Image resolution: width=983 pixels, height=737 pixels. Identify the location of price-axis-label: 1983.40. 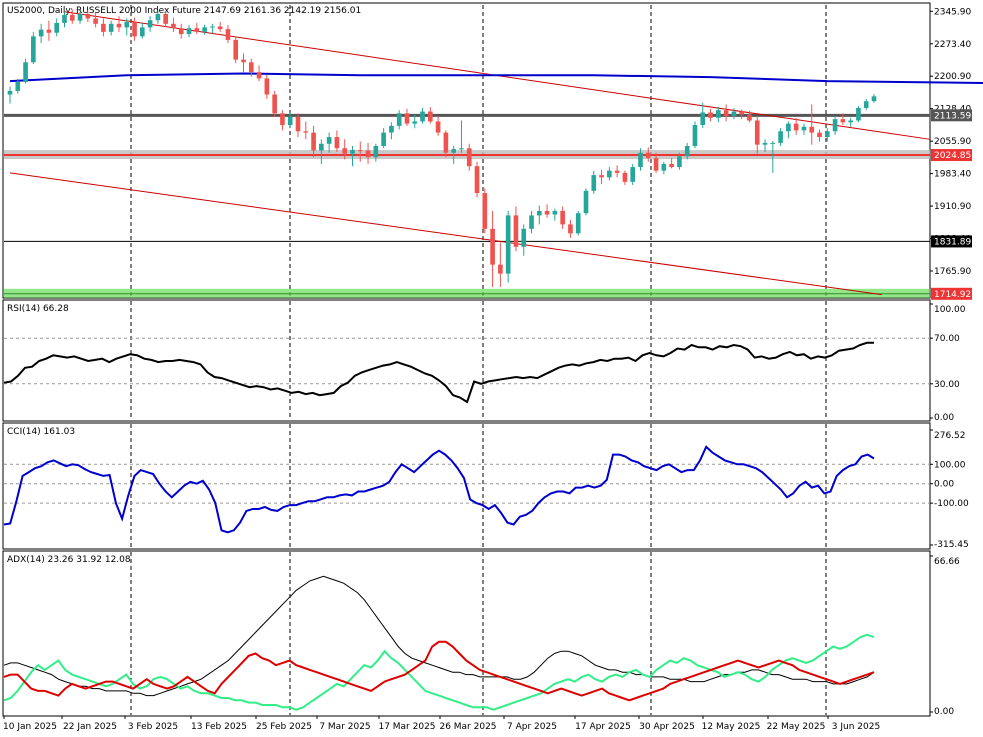
(952, 175).